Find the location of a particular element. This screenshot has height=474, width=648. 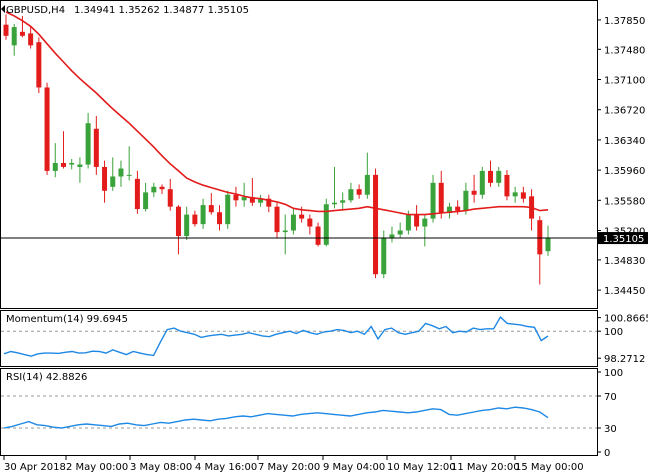

momentum-label: Momentum(14) 99.6945 is located at coordinates (67, 319).